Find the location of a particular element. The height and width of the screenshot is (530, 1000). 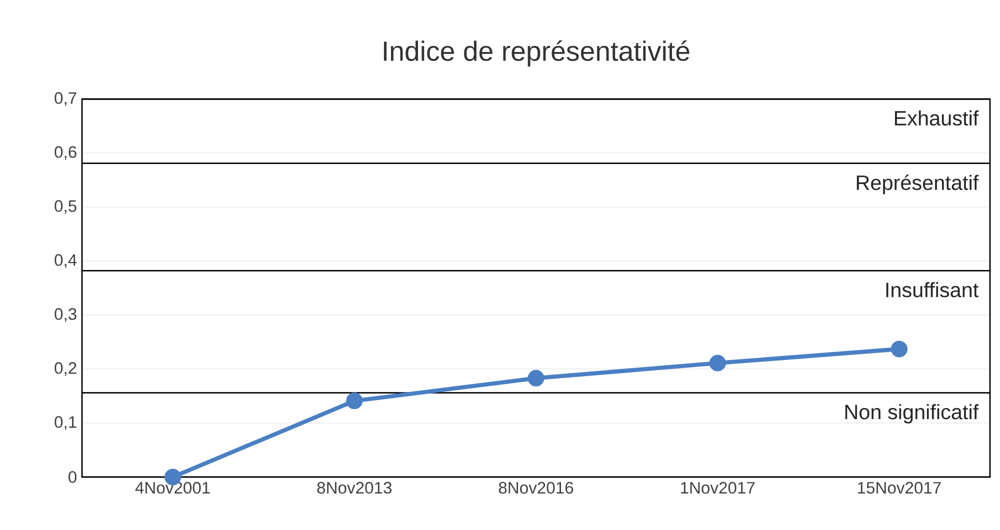

y-tick-label: 0 is located at coordinates (72, 477).